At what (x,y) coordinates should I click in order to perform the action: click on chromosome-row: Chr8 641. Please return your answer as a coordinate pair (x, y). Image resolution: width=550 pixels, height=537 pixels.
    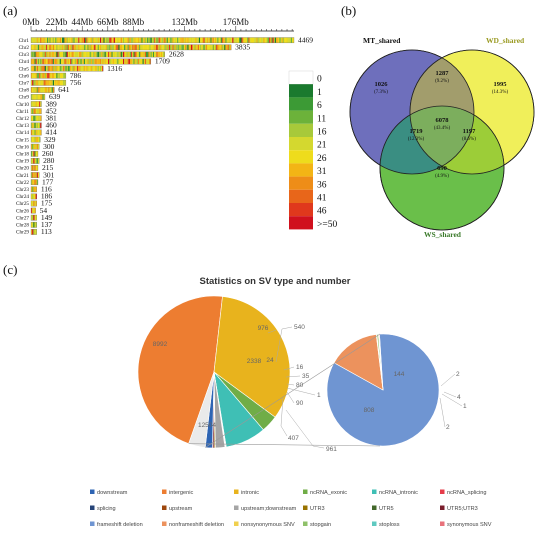
    Looking at the image, I should click on (44, 89).